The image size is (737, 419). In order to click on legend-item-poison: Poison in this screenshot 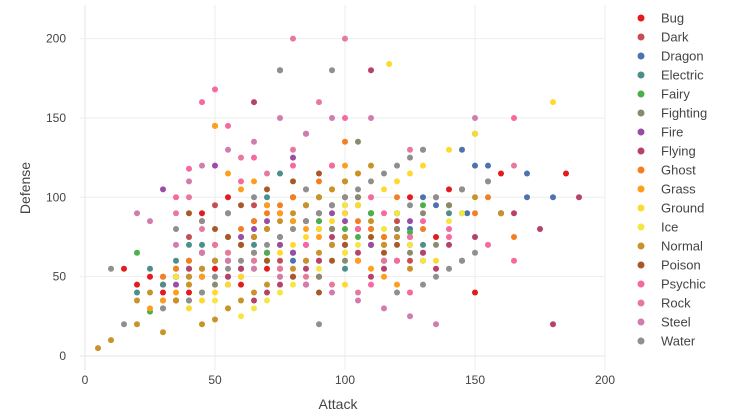, I will do `click(669, 265)`.